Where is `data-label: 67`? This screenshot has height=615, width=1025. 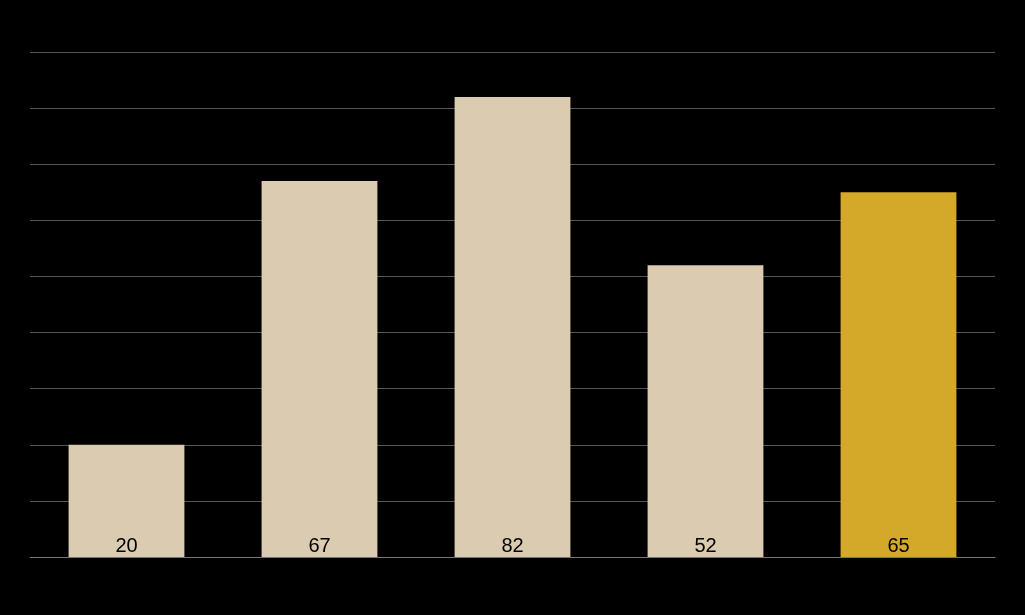 data-label: 67 is located at coordinates (319, 545).